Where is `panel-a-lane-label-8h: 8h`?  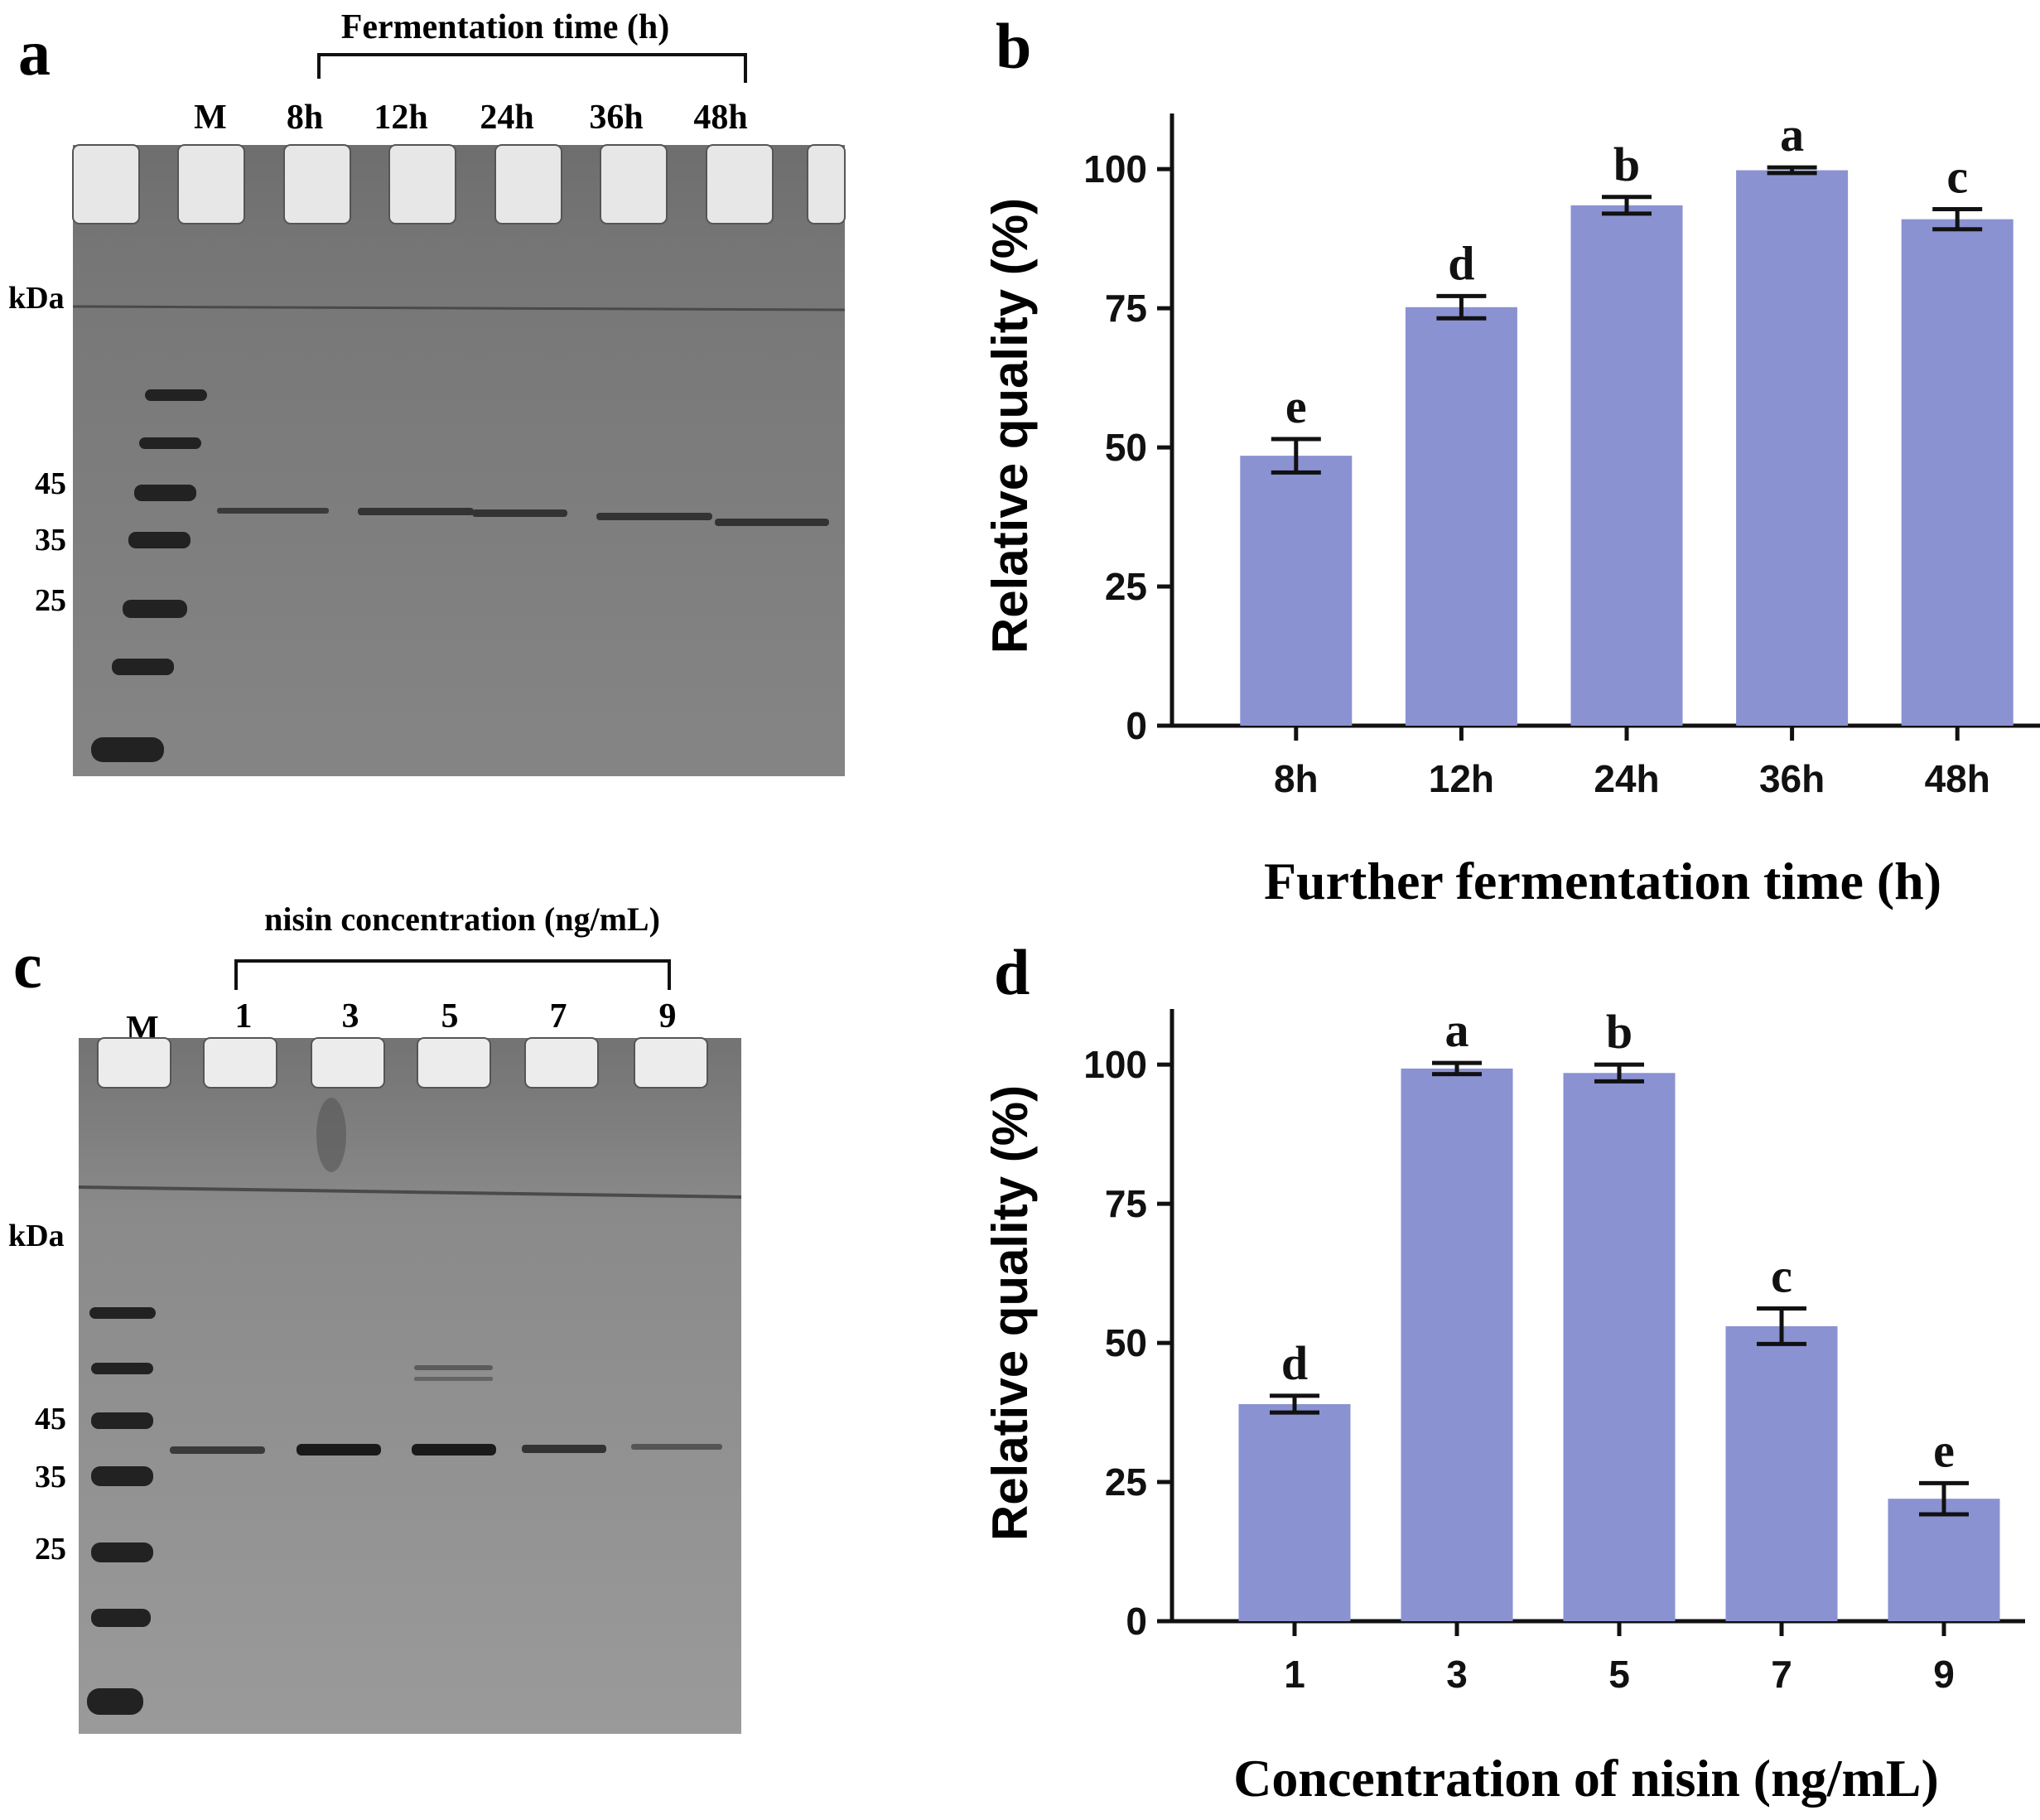 panel-a-lane-label-8h: 8h is located at coordinates (305, 118).